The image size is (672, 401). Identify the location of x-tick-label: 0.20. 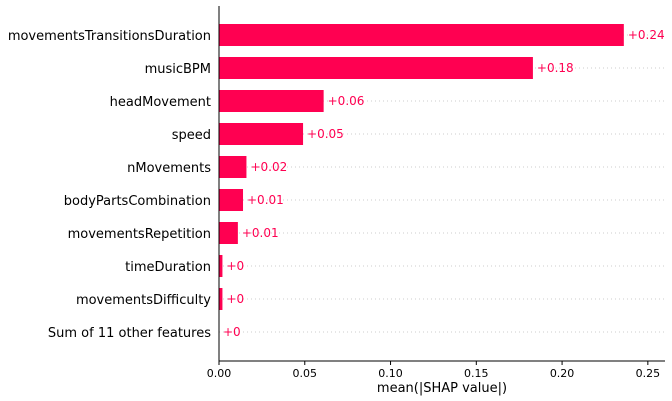
(562, 373).